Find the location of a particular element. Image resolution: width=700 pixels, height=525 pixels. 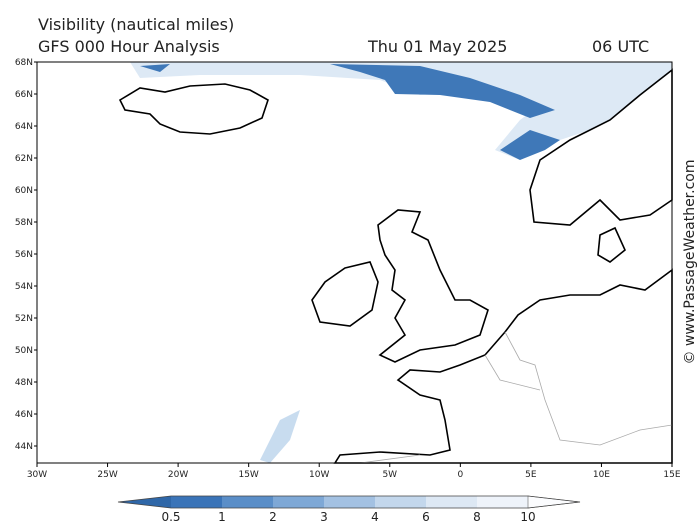

lat-label: 64N is located at coordinates (24, 127).